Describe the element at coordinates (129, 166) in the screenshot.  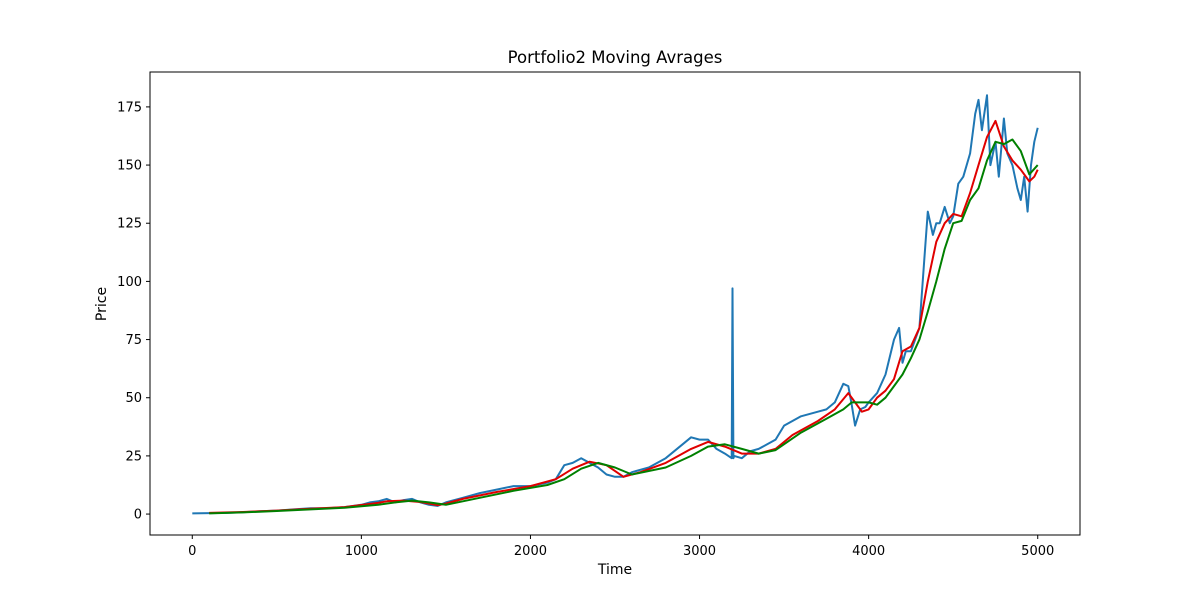
I see `y-tick-label: 150` at that location.